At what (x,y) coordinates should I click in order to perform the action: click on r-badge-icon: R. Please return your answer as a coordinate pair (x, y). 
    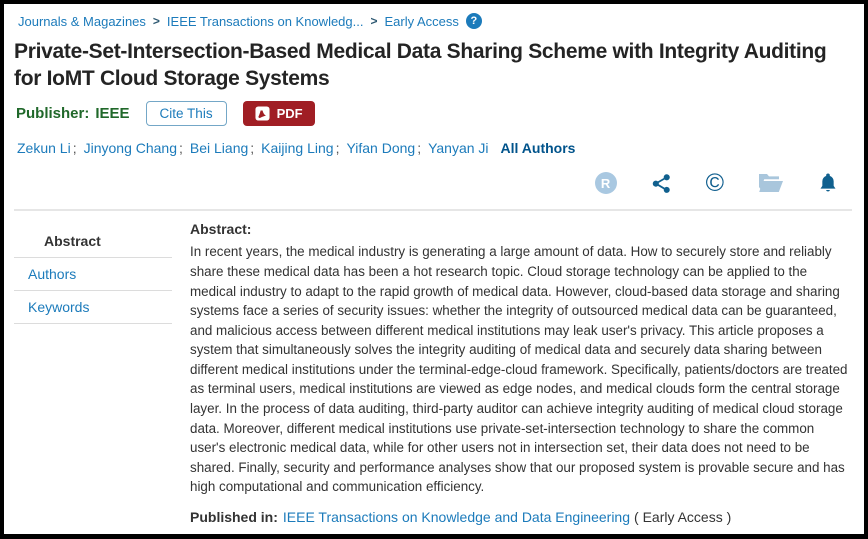
    Looking at the image, I should click on (605, 183).